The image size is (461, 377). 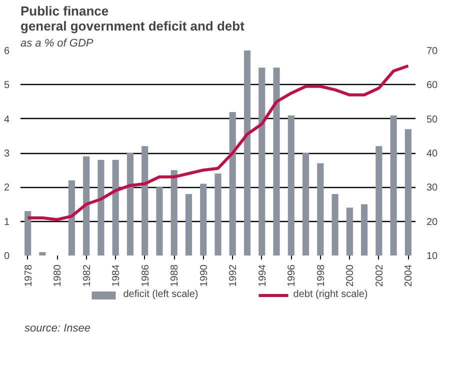 What do you see at coordinates (292, 275) in the screenshot?
I see `x-tick-label: 1996` at bounding box center [292, 275].